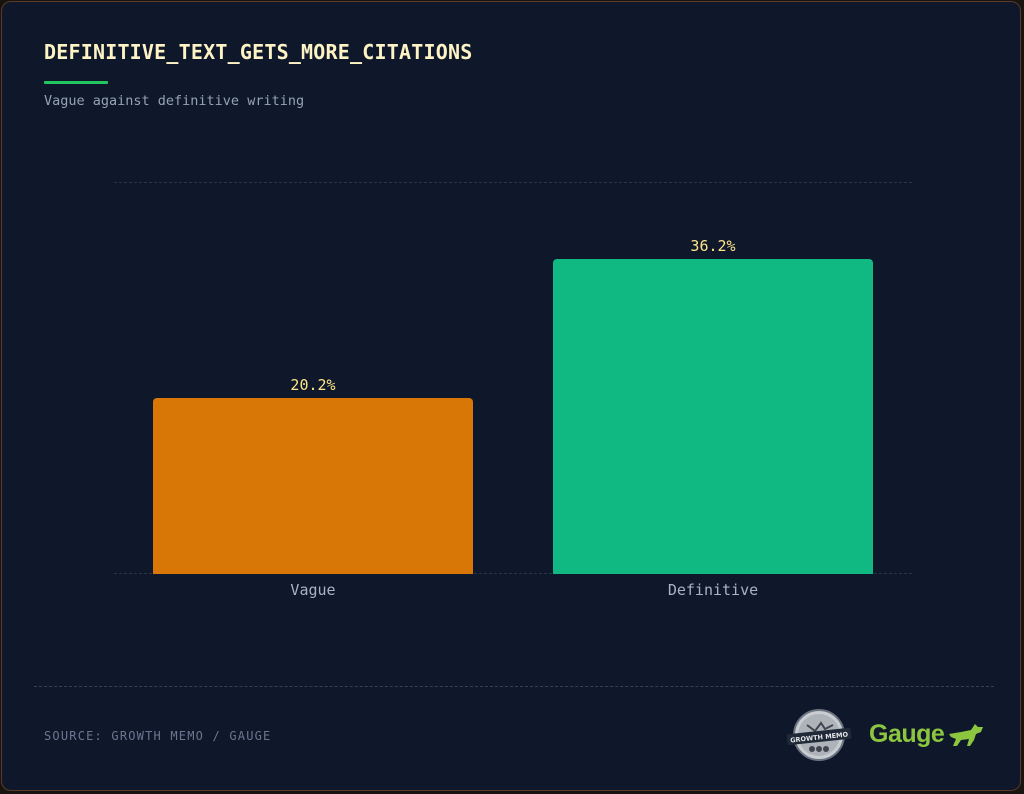 The height and width of the screenshot is (794, 1024). What do you see at coordinates (313, 590) in the screenshot?
I see `category-label: Vague` at bounding box center [313, 590].